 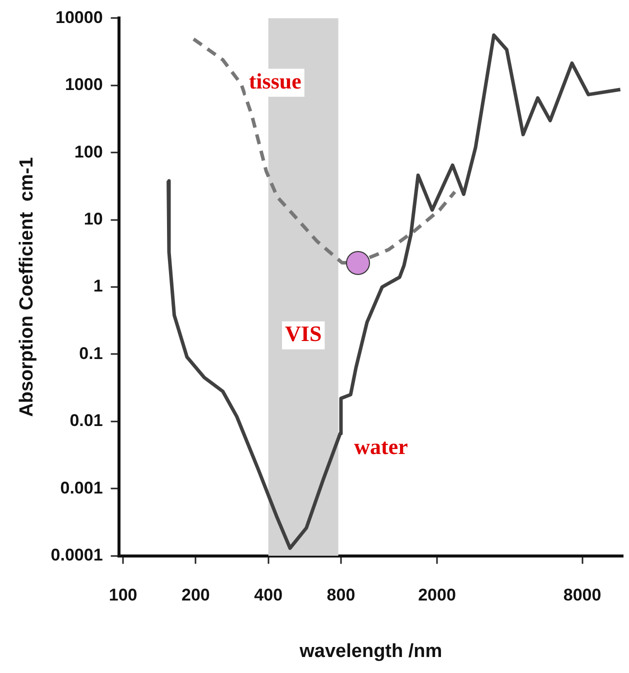 I want to click on x-tick-label: 2000, so click(x=437, y=595).